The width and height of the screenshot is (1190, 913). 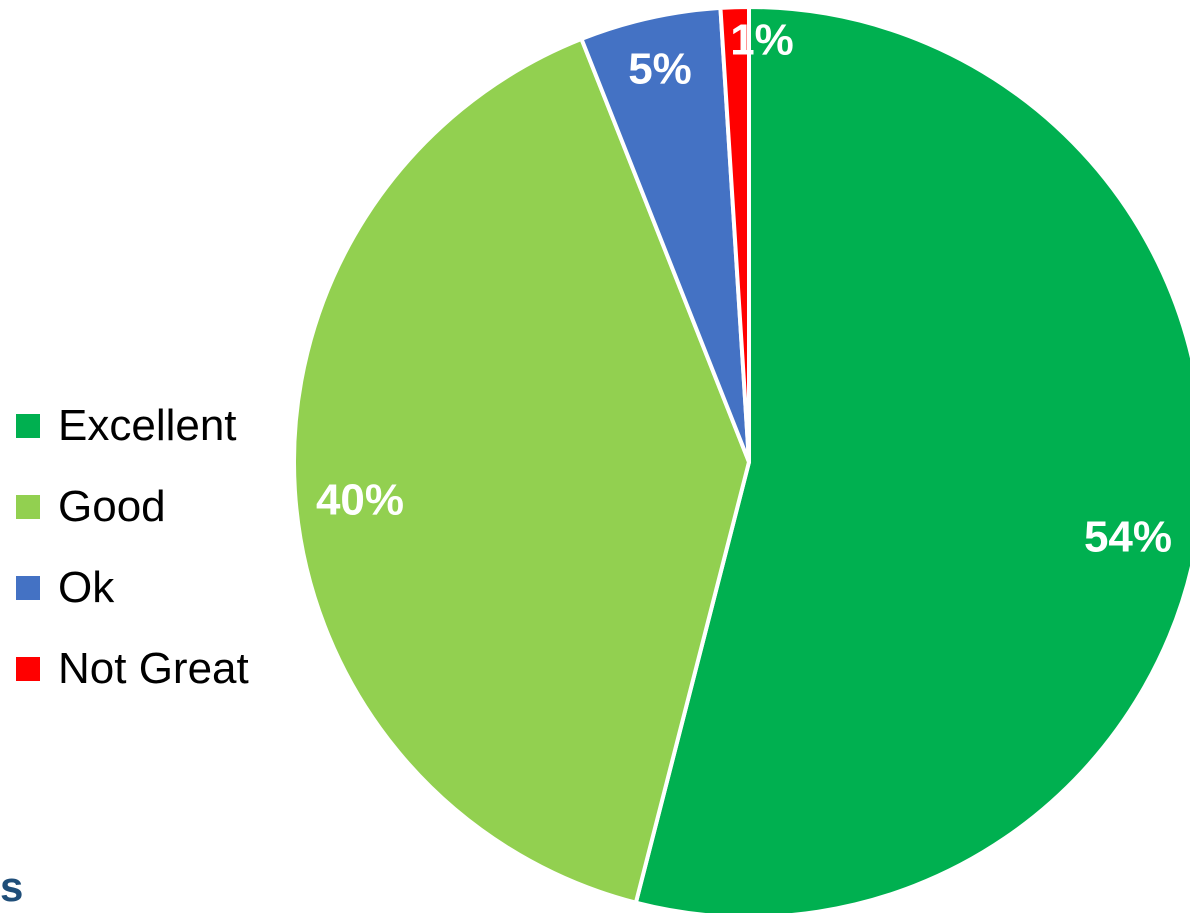 What do you see at coordinates (112, 506) in the screenshot?
I see `legend-label-good: Good` at bounding box center [112, 506].